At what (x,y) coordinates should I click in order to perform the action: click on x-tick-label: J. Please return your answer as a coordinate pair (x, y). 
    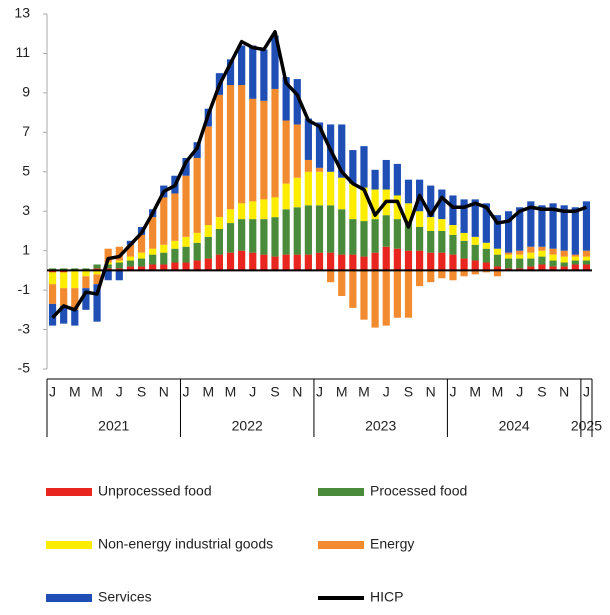
    Looking at the image, I should click on (586, 392).